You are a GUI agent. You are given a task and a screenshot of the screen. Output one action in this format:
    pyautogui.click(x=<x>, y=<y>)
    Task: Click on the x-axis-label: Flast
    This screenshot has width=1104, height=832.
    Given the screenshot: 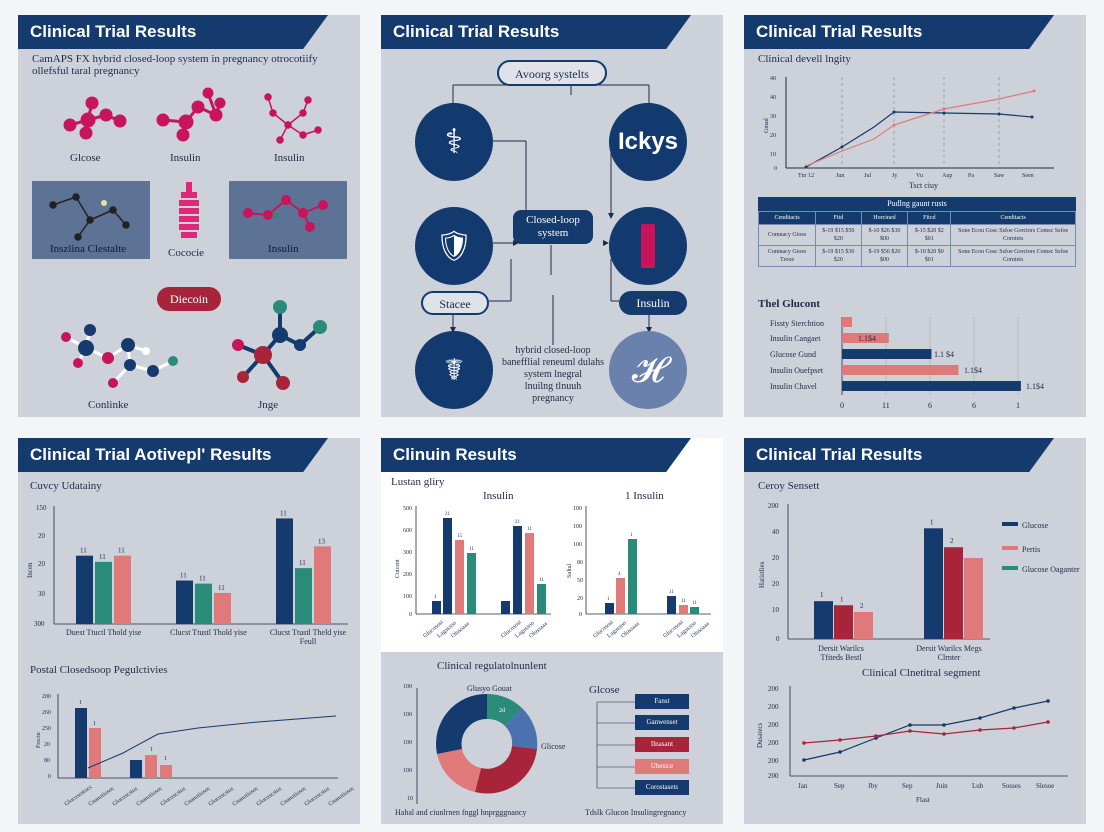 What is the action you would take?
    pyautogui.click(x=923, y=800)
    